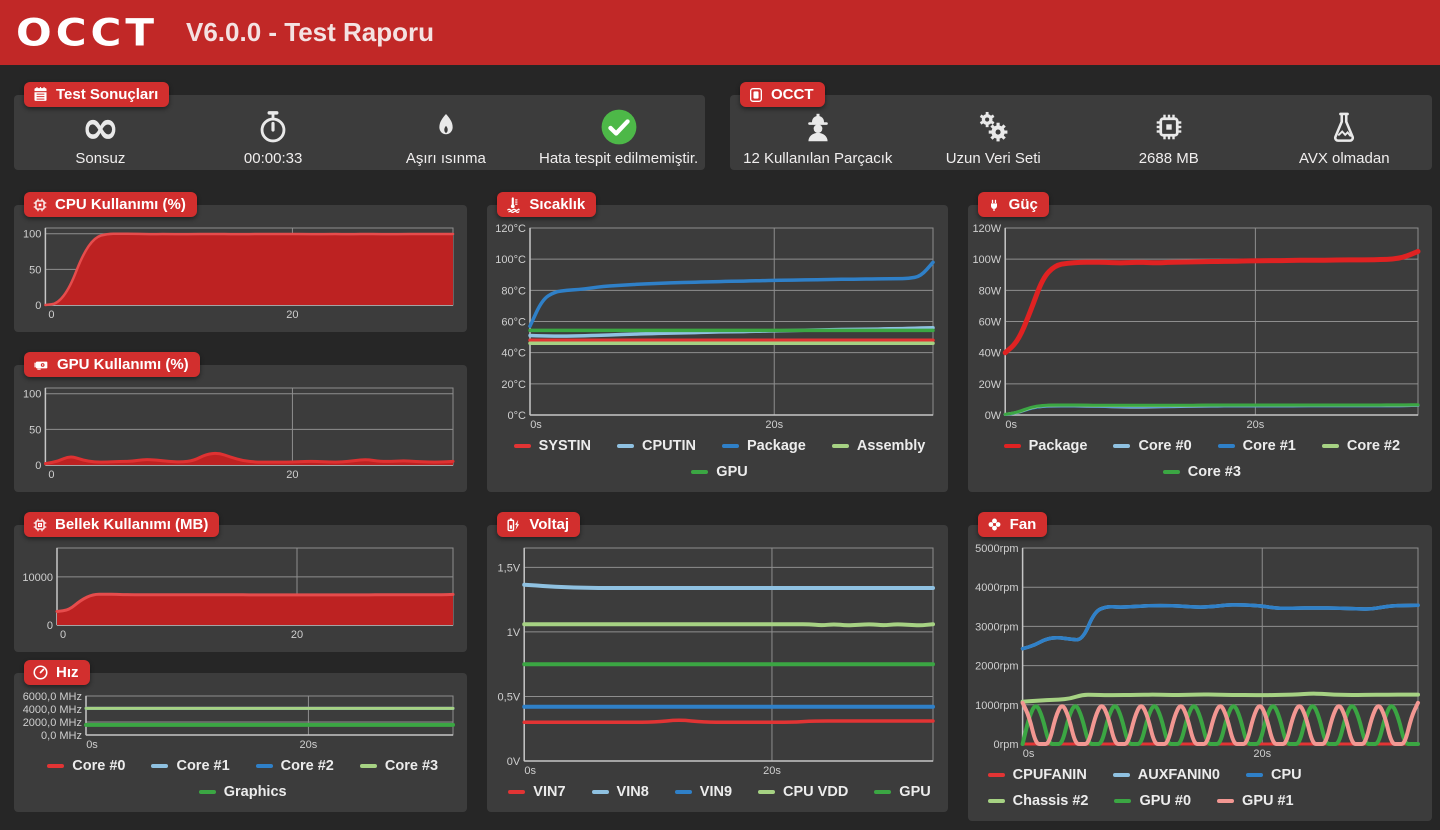 This screenshot has height=830, width=1440. What do you see at coordinates (992, 416) in the screenshot?
I see `svg-text: 0W` at bounding box center [992, 416].